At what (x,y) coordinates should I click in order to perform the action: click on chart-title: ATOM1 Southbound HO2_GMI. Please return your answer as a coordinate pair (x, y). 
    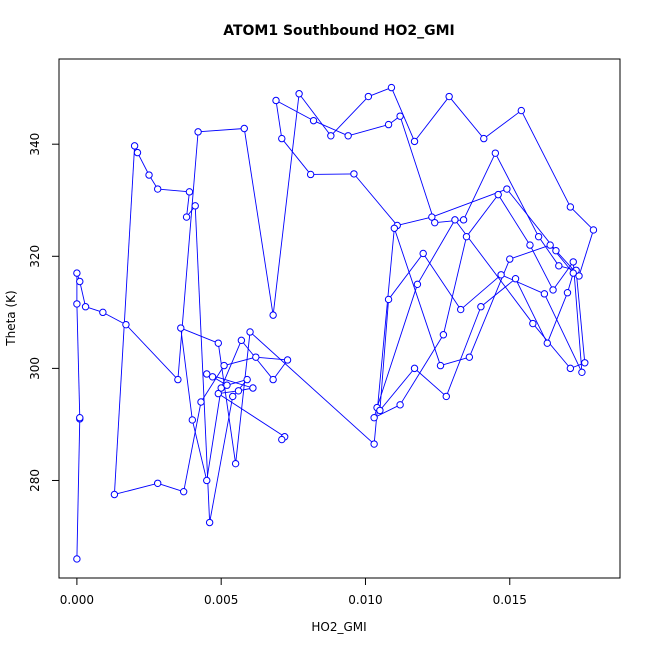
    Looking at the image, I should click on (339, 31).